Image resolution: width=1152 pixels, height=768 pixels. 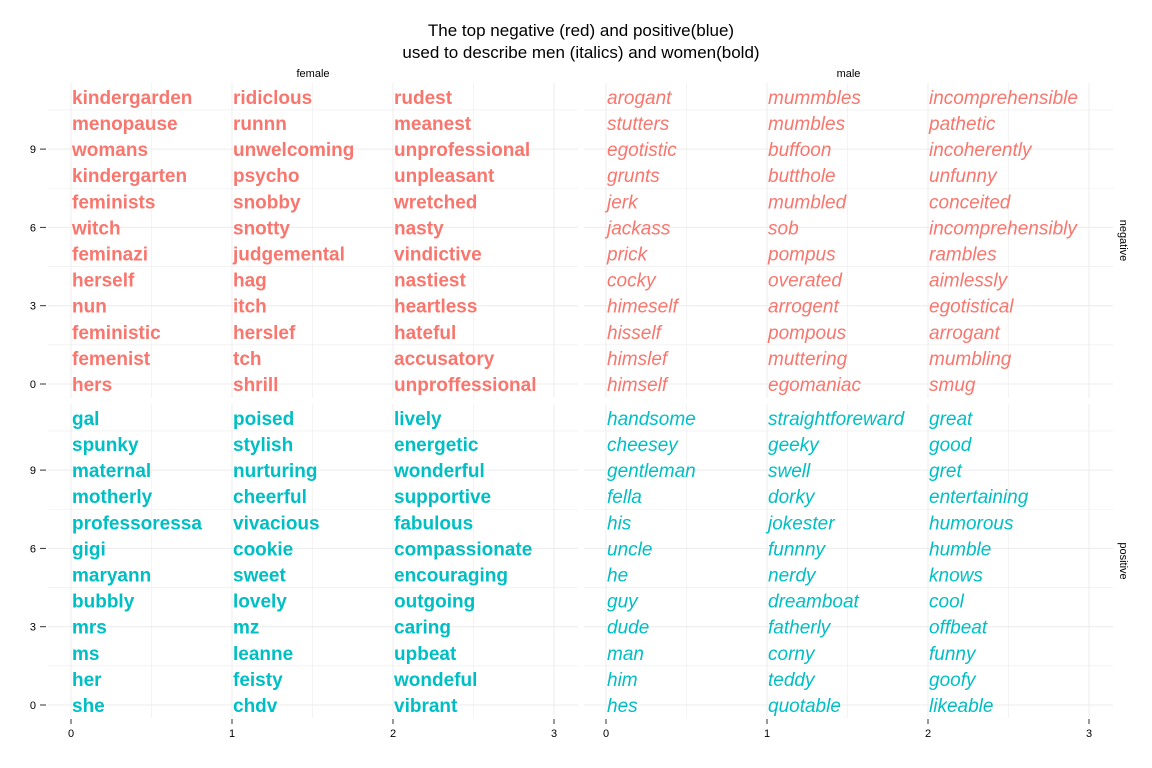 What do you see at coordinates (963, 255) in the screenshot?
I see `word-label: rambles` at bounding box center [963, 255].